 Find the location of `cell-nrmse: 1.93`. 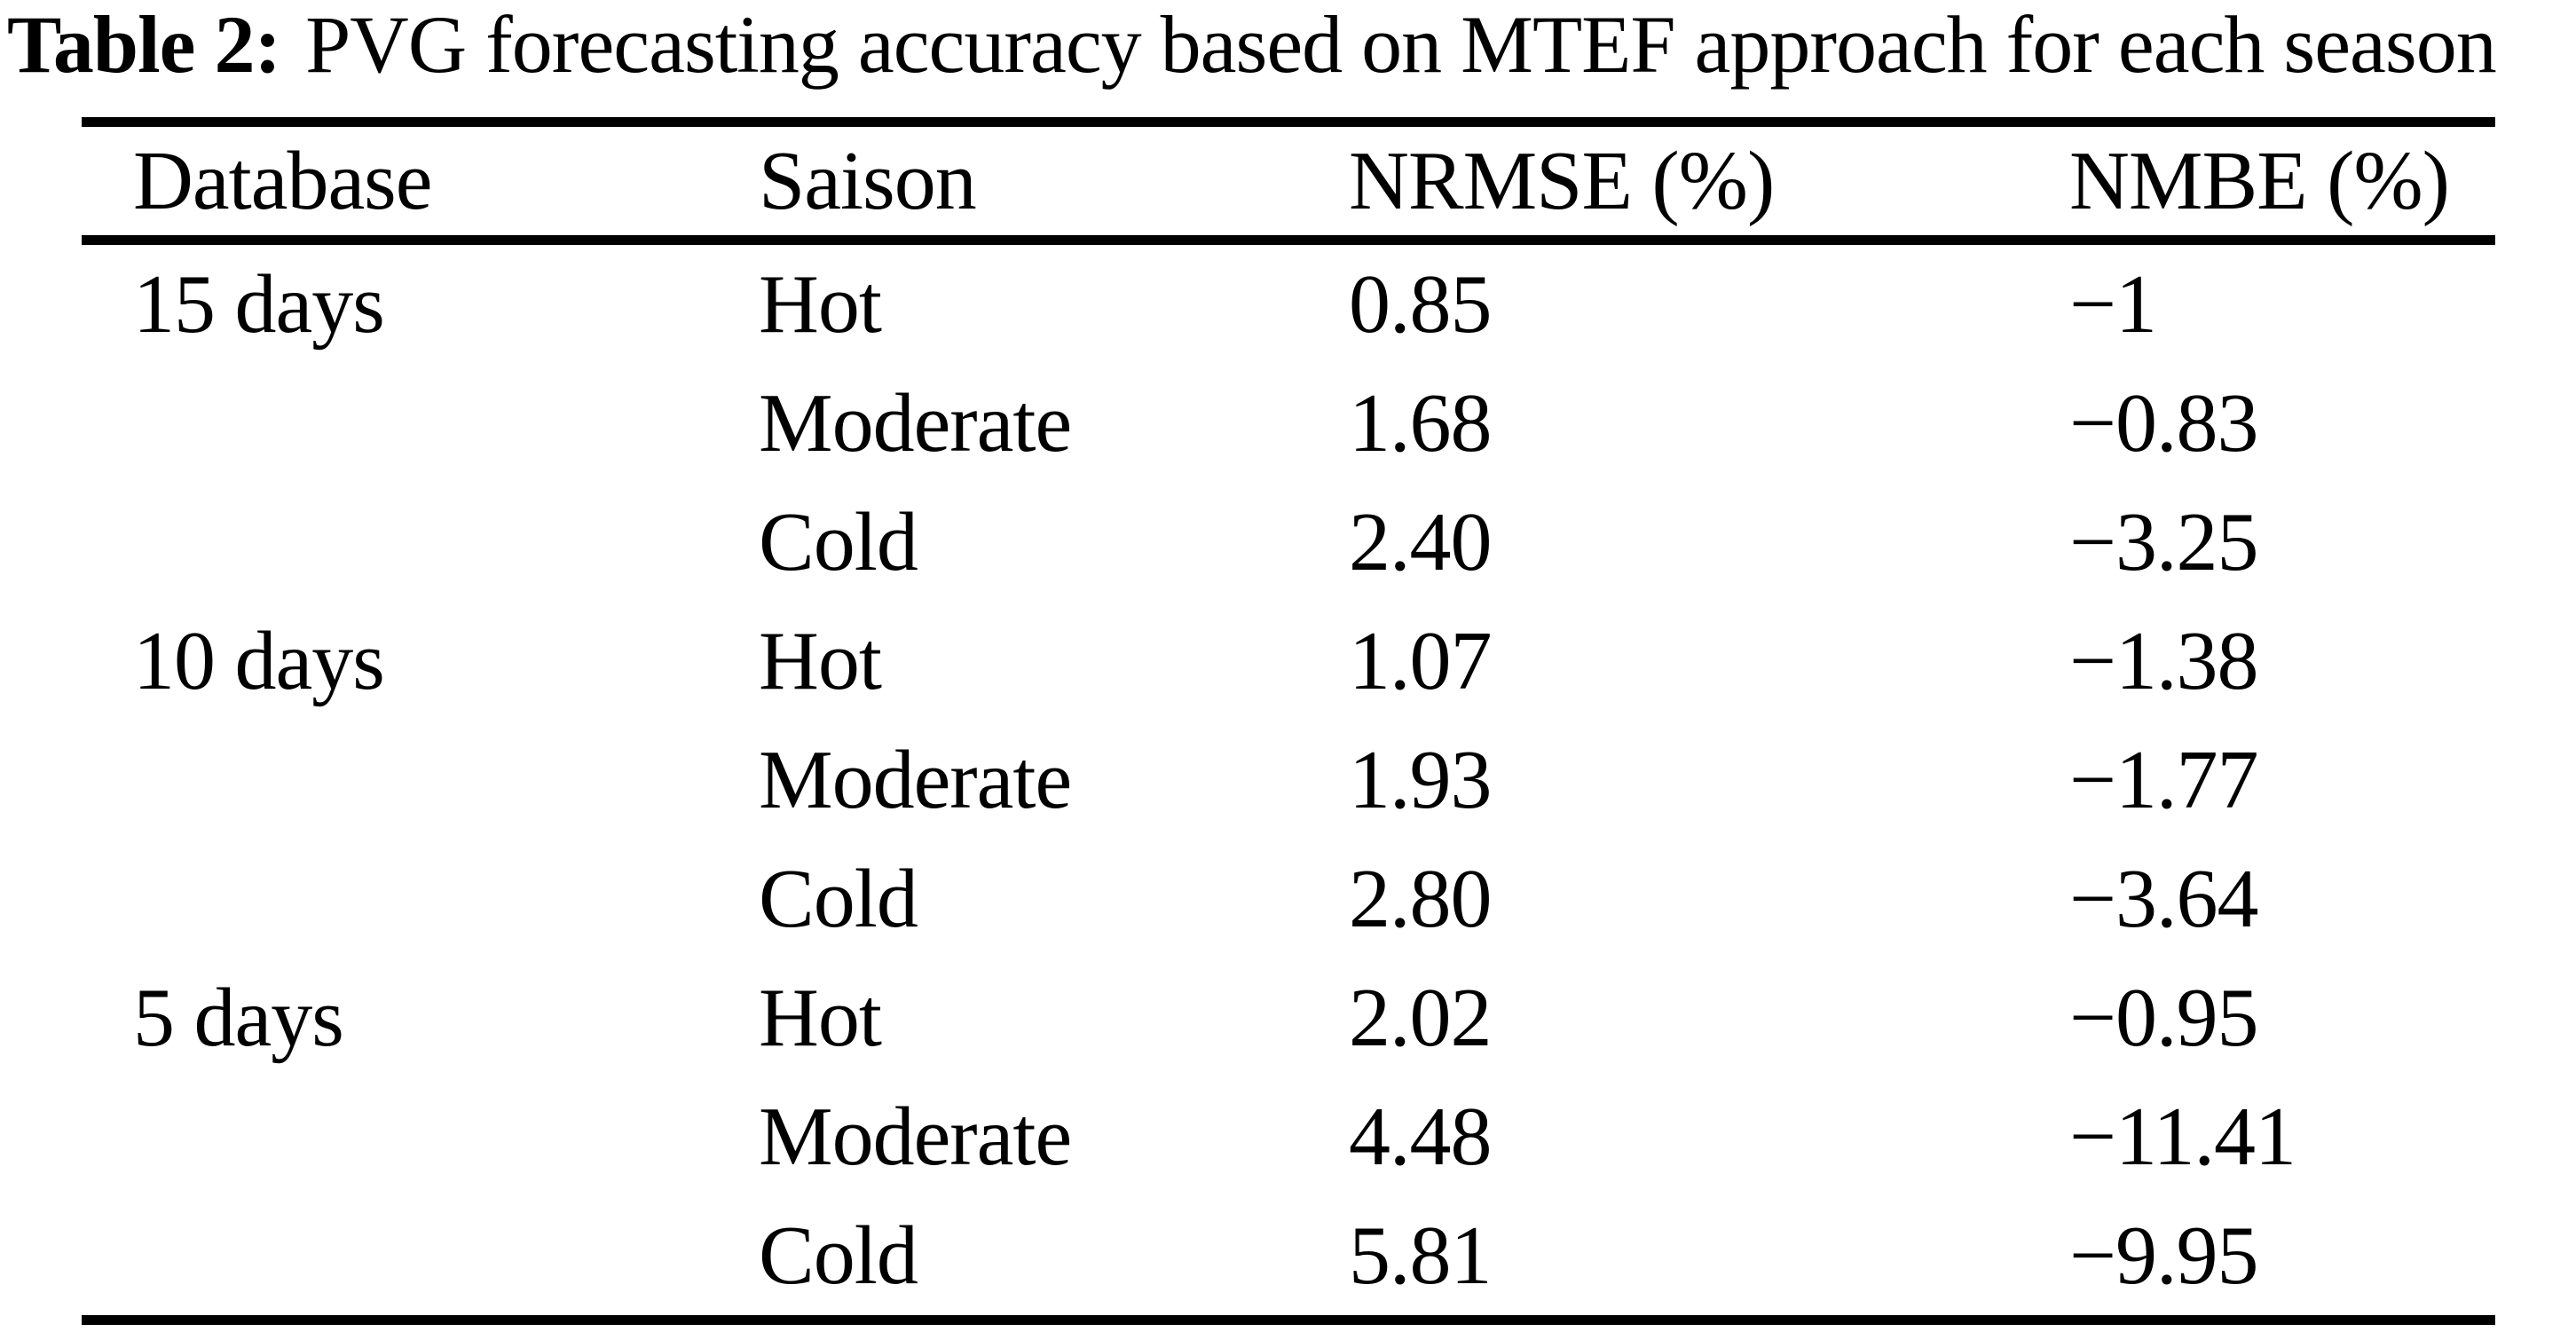

cell-nrmse: 1.93 is located at coordinates (1421, 780).